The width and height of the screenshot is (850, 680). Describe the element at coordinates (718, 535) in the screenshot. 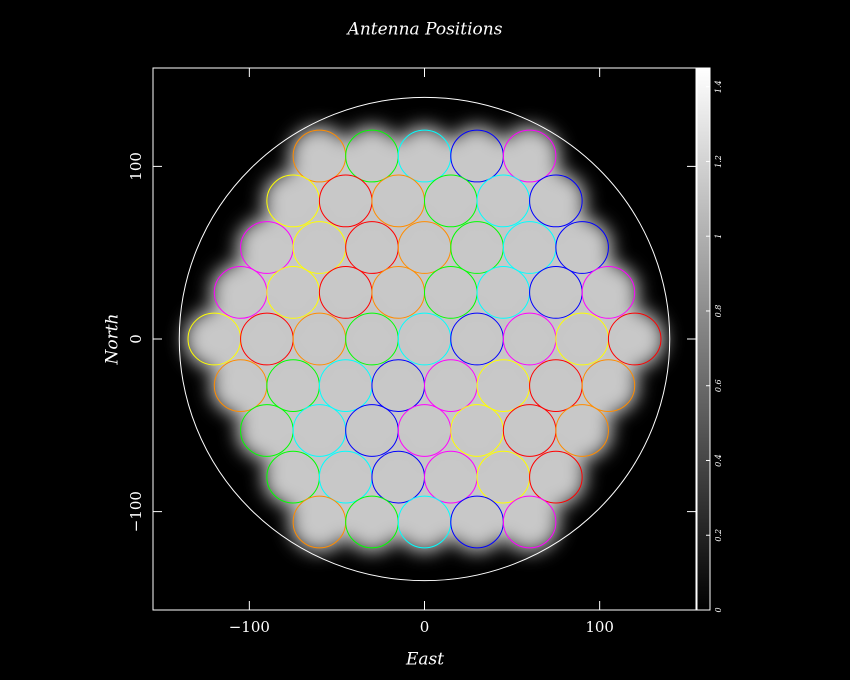

I see `colorbar-tick-label: 0.2` at that location.